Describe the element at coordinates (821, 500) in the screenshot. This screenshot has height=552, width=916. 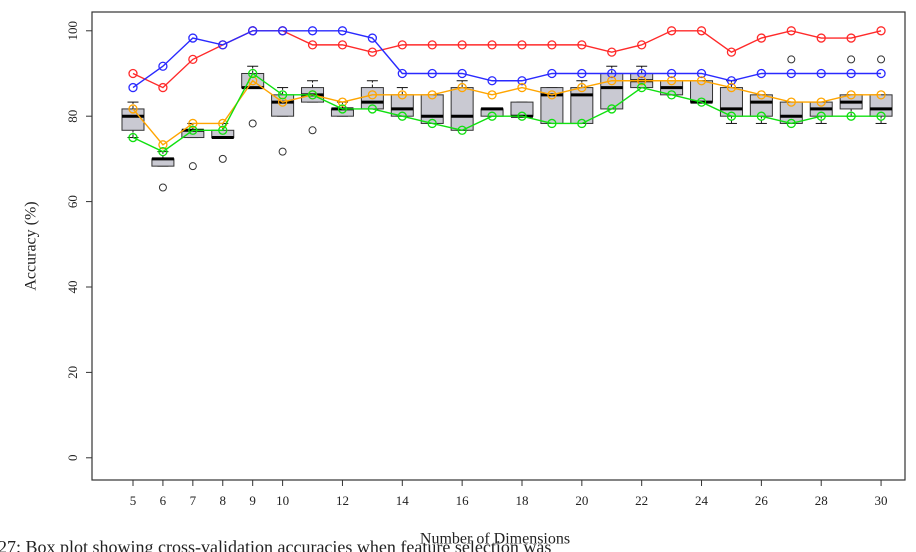
I see `x-tick-label: 28` at that location.